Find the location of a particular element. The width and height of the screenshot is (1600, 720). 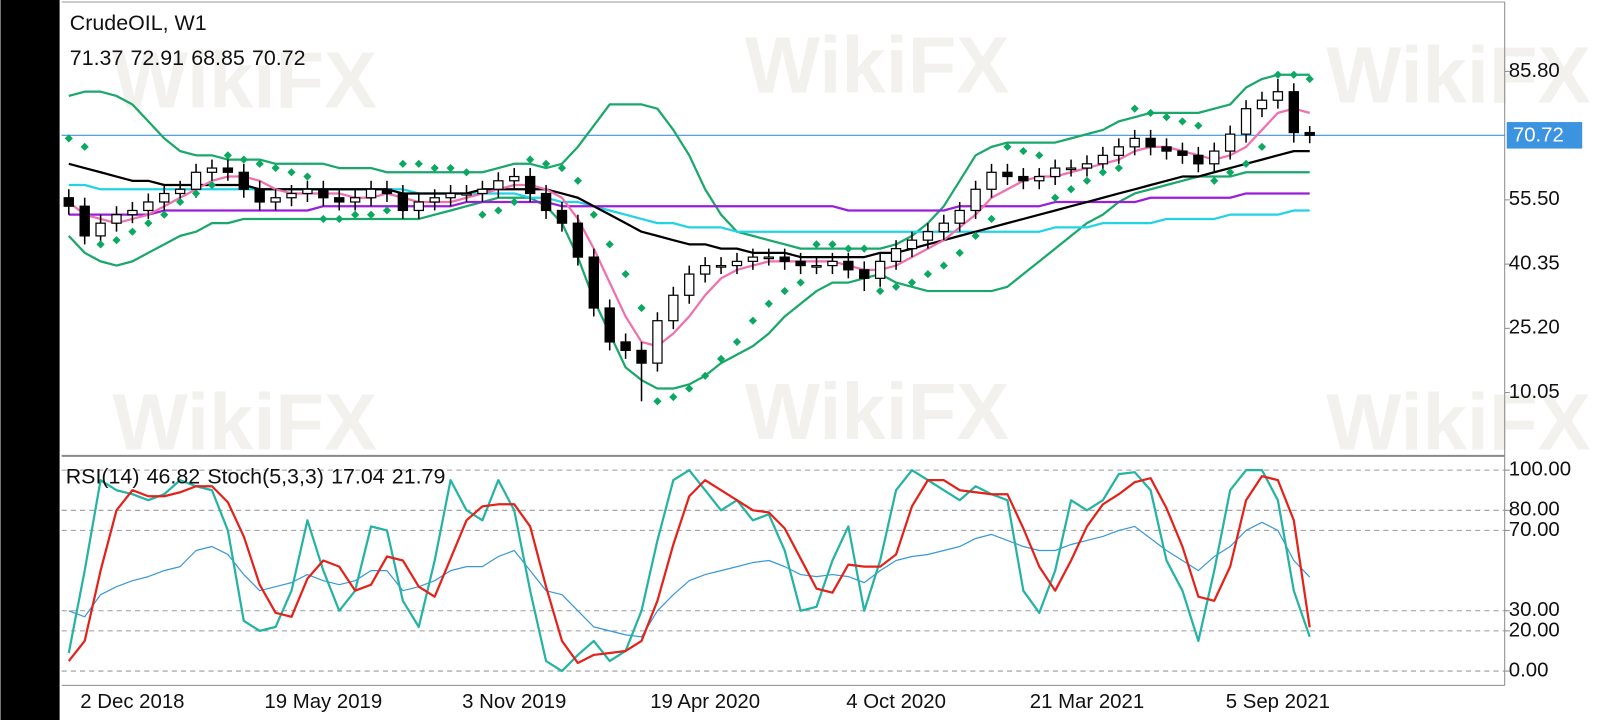

y-tick-label: 100.00 is located at coordinates (1540, 470).